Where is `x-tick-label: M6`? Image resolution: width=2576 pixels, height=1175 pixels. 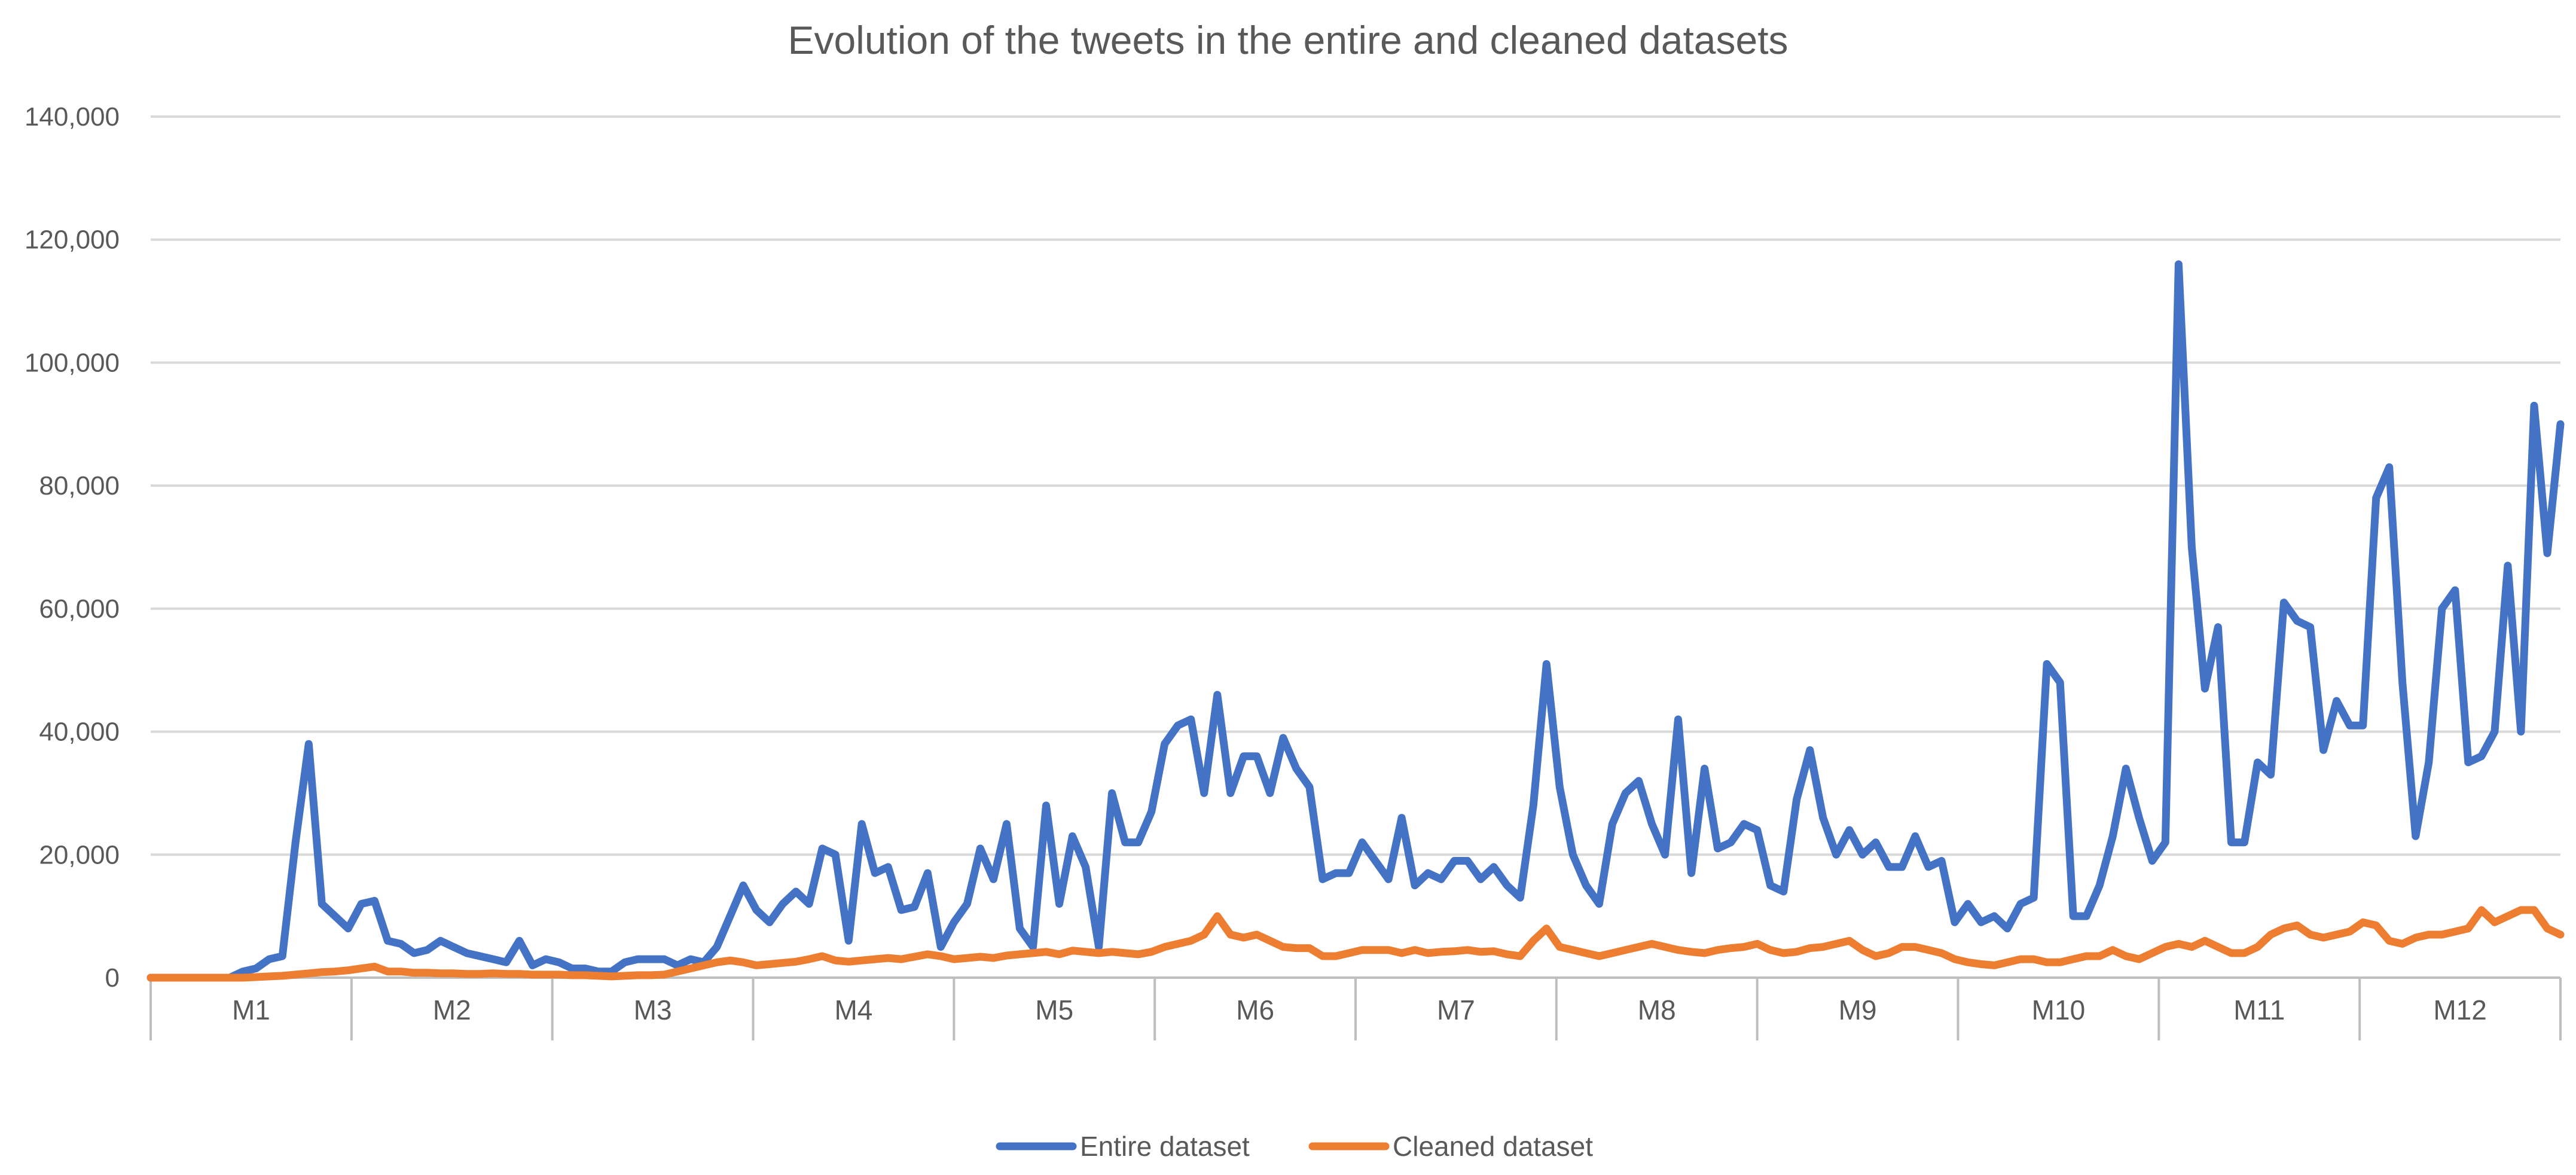 x-tick-label: M6 is located at coordinates (1255, 1010).